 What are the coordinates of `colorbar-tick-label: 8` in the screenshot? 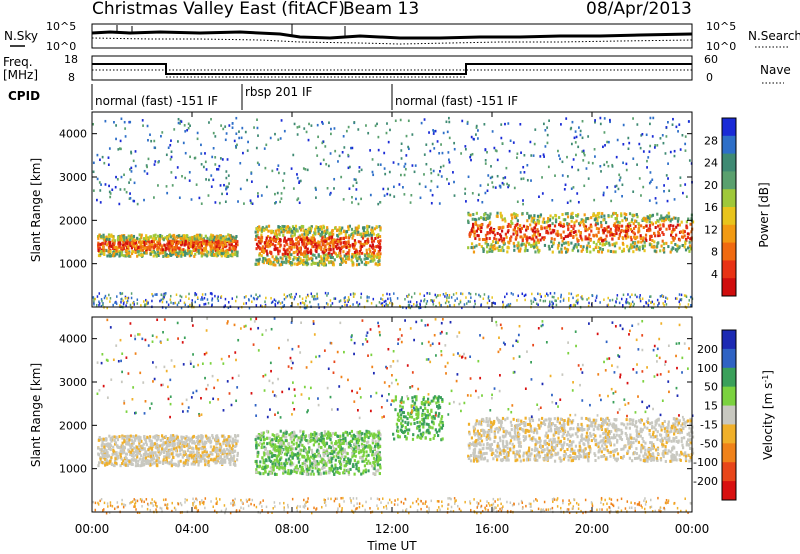 It's located at (714, 252).